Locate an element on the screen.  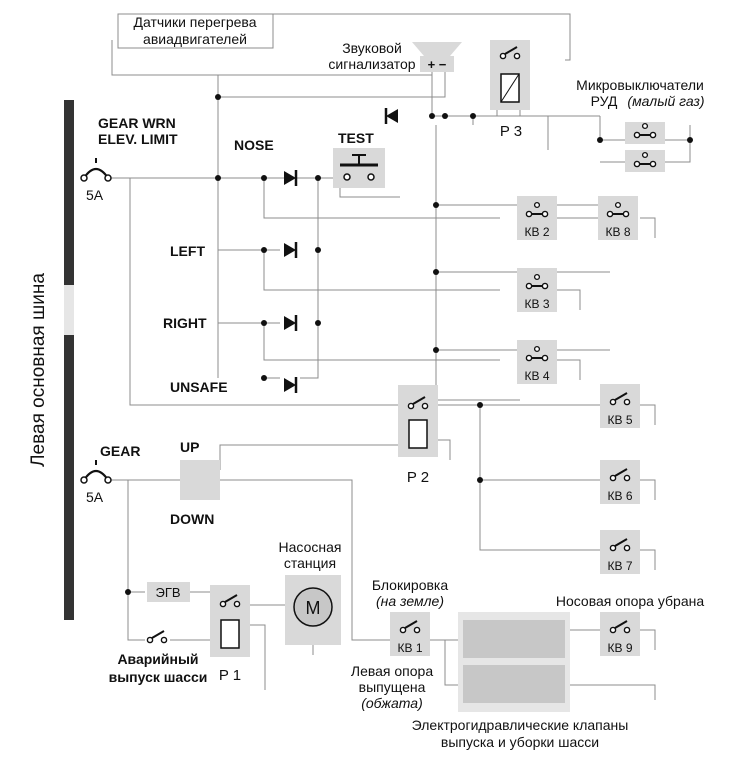
kv7-label: КВ 7 is located at coordinates (619, 566).